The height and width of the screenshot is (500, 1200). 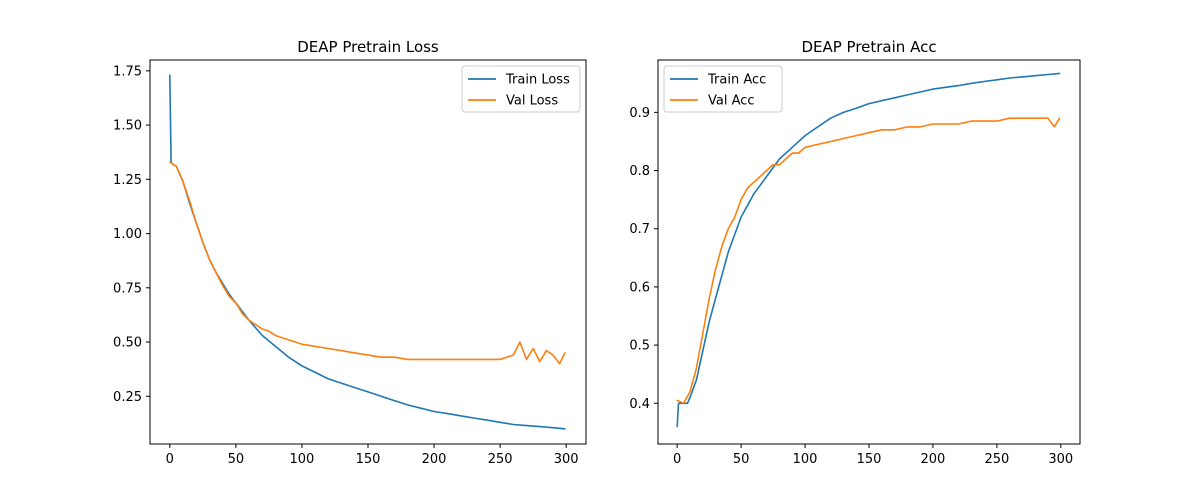 What do you see at coordinates (639, 171) in the screenshot?
I see `y-tick-label: 0.8` at bounding box center [639, 171].